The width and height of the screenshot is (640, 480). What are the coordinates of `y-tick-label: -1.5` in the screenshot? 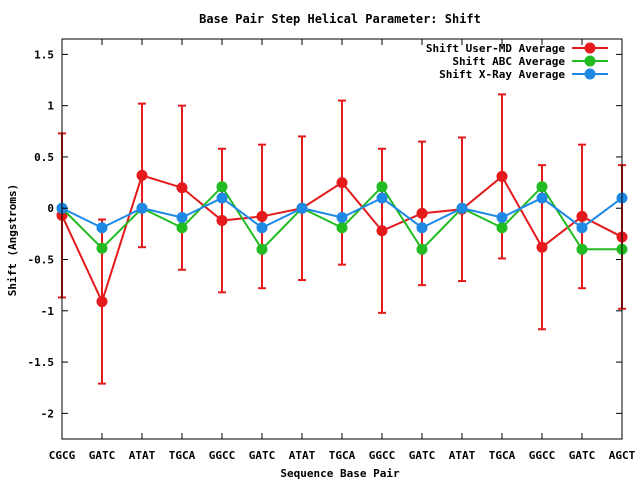 It's located at (41, 362).